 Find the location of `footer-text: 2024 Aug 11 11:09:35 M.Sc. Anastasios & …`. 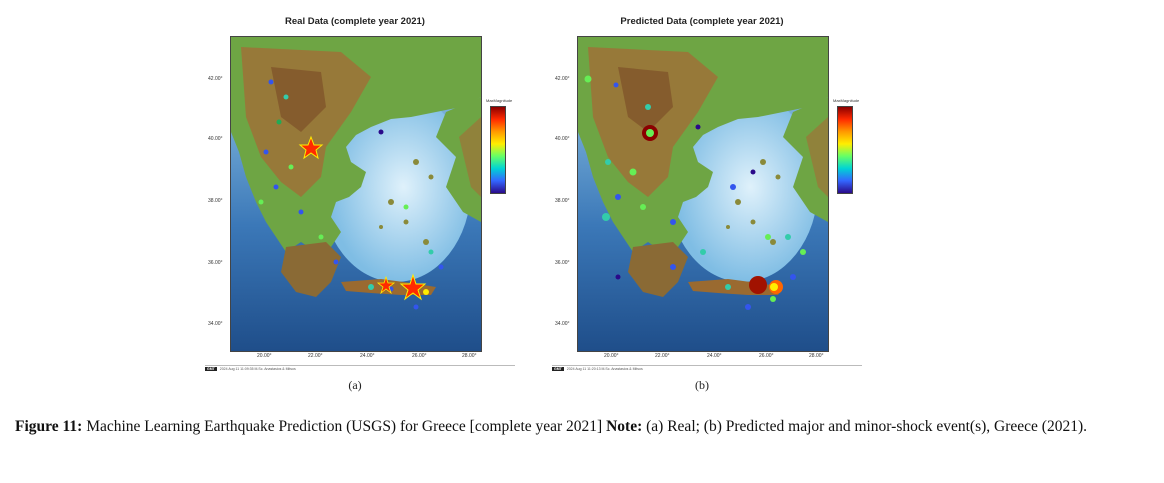

footer-text: 2024 Aug 11 11:09:35 M.Sc. Anastasios & … is located at coordinates (257, 369).